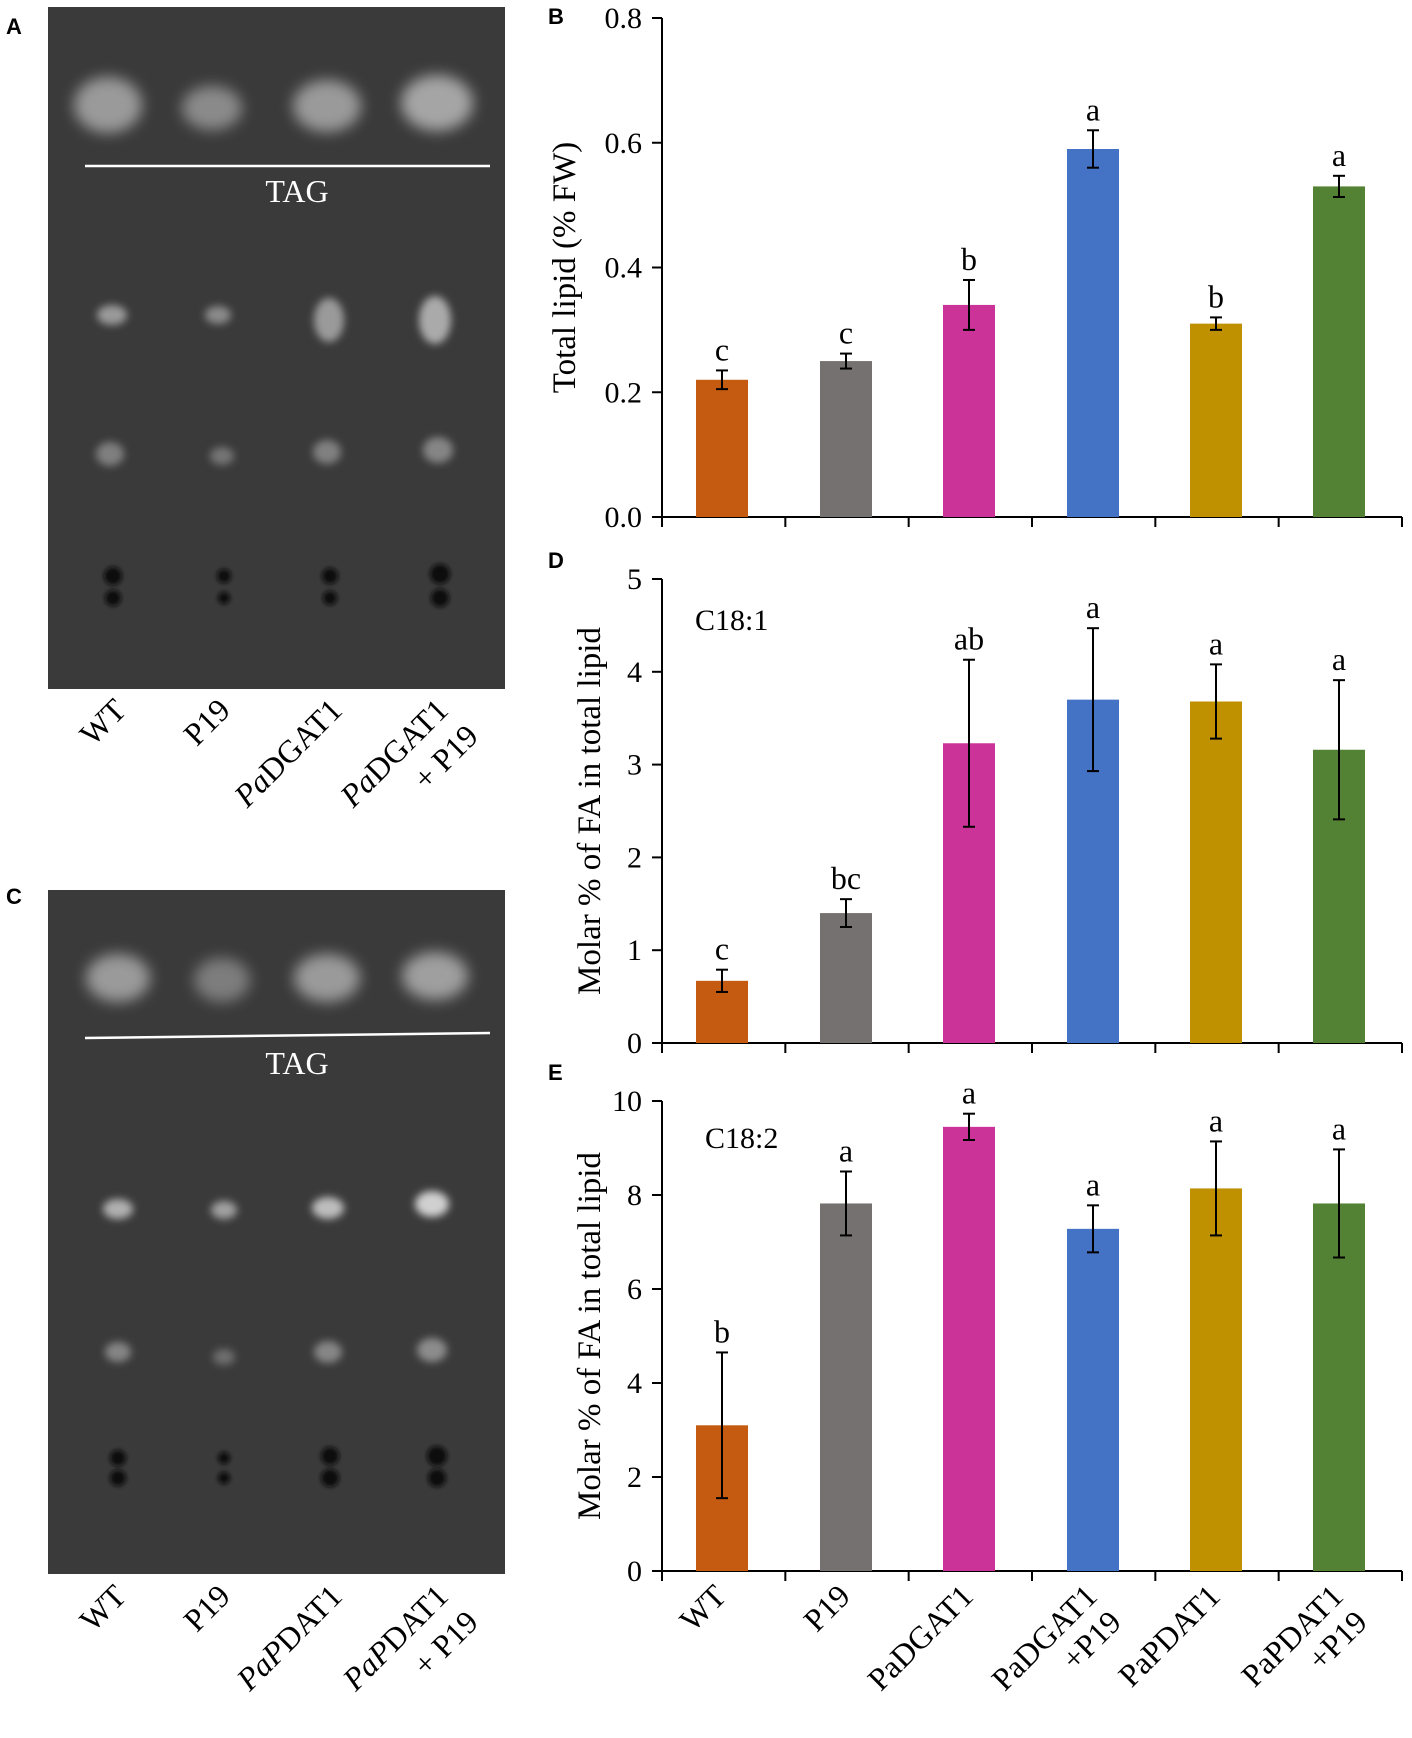 The width and height of the screenshot is (1412, 1738). I want to click on tlc-plate-c: TAG, so click(276, 1232).